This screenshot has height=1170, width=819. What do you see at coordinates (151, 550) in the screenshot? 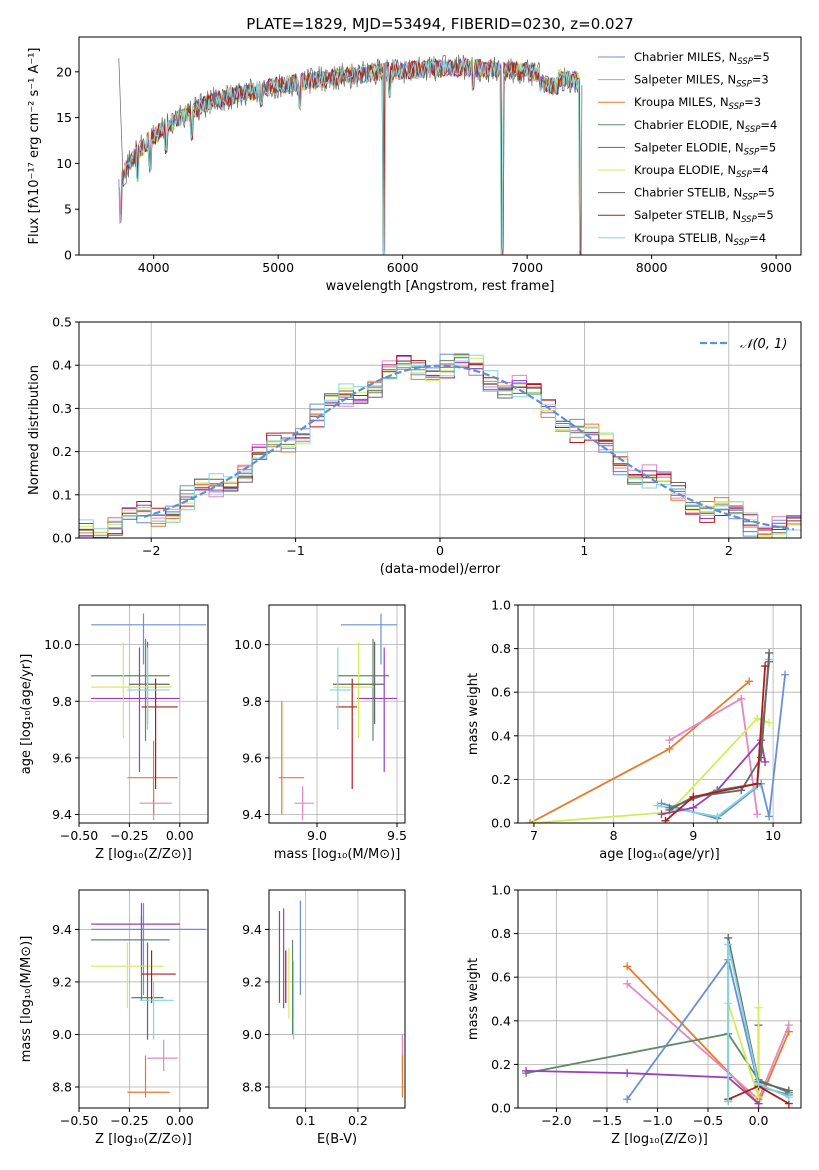
I see `x-tick-label: −2` at bounding box center [151, 550].